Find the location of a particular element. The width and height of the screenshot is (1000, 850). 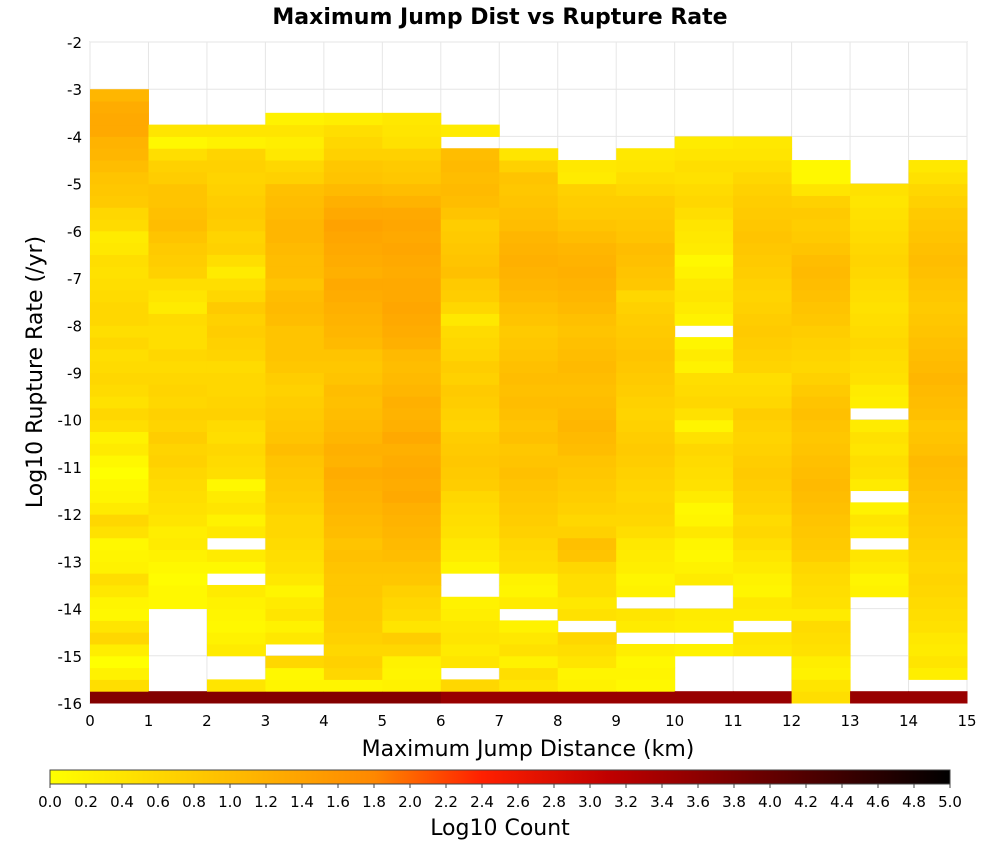

colorbar-tick-label: 3.0 is located at coordinates (590, 802).